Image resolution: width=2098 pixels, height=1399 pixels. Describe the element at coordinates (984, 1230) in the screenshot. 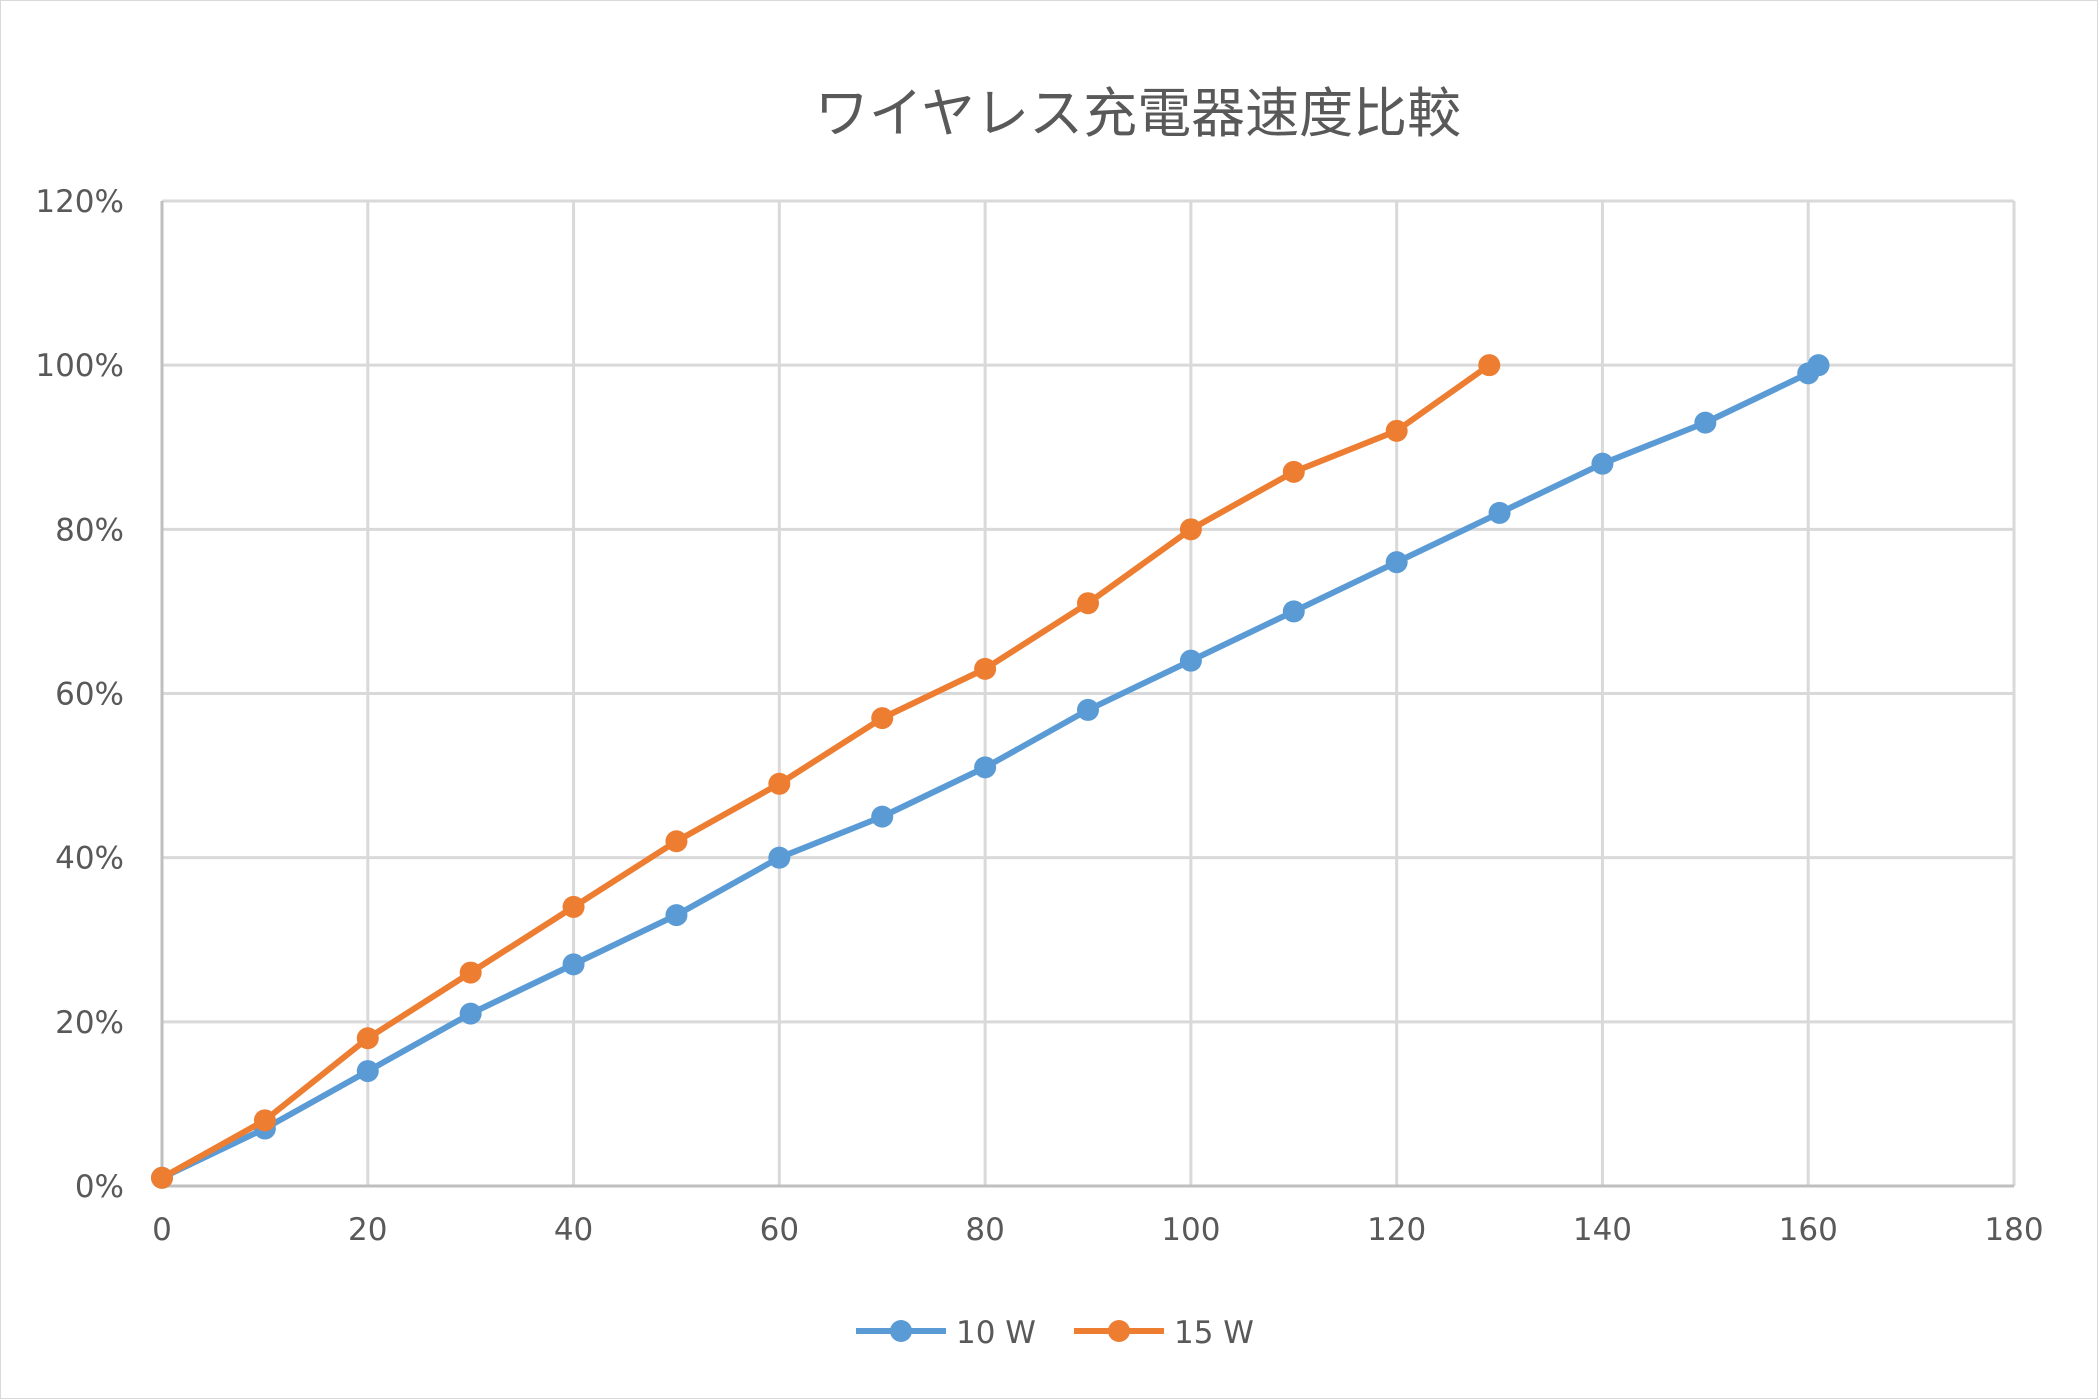

I see `x-tick-label: 80` at that location.